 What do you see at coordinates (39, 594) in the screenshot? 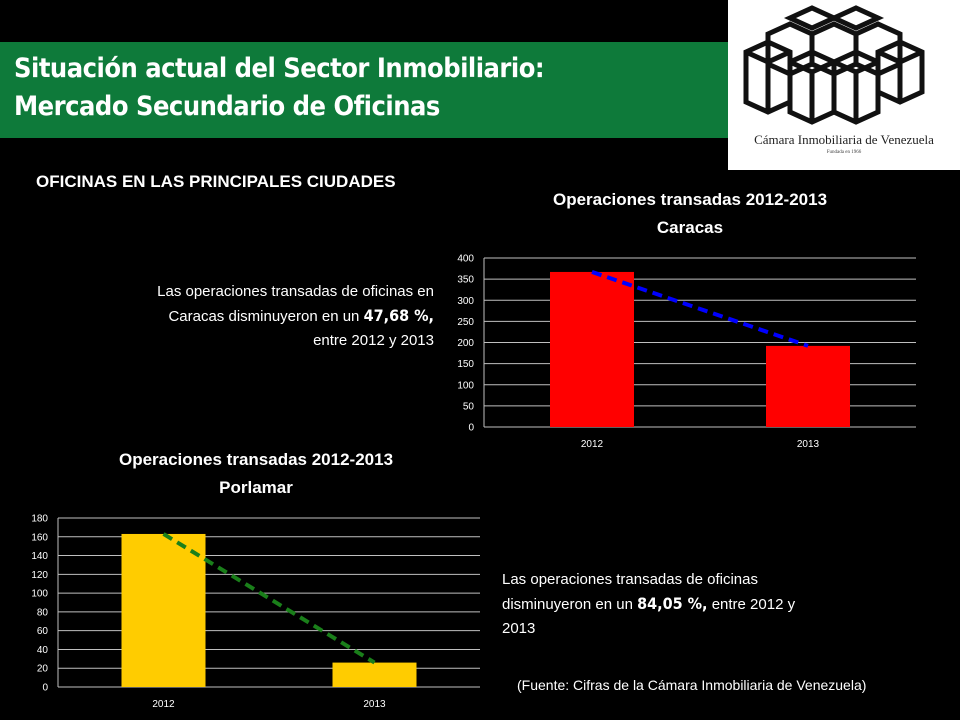
I see `porlamar-y-tick-label: 100` at bounding box center [39, 594].